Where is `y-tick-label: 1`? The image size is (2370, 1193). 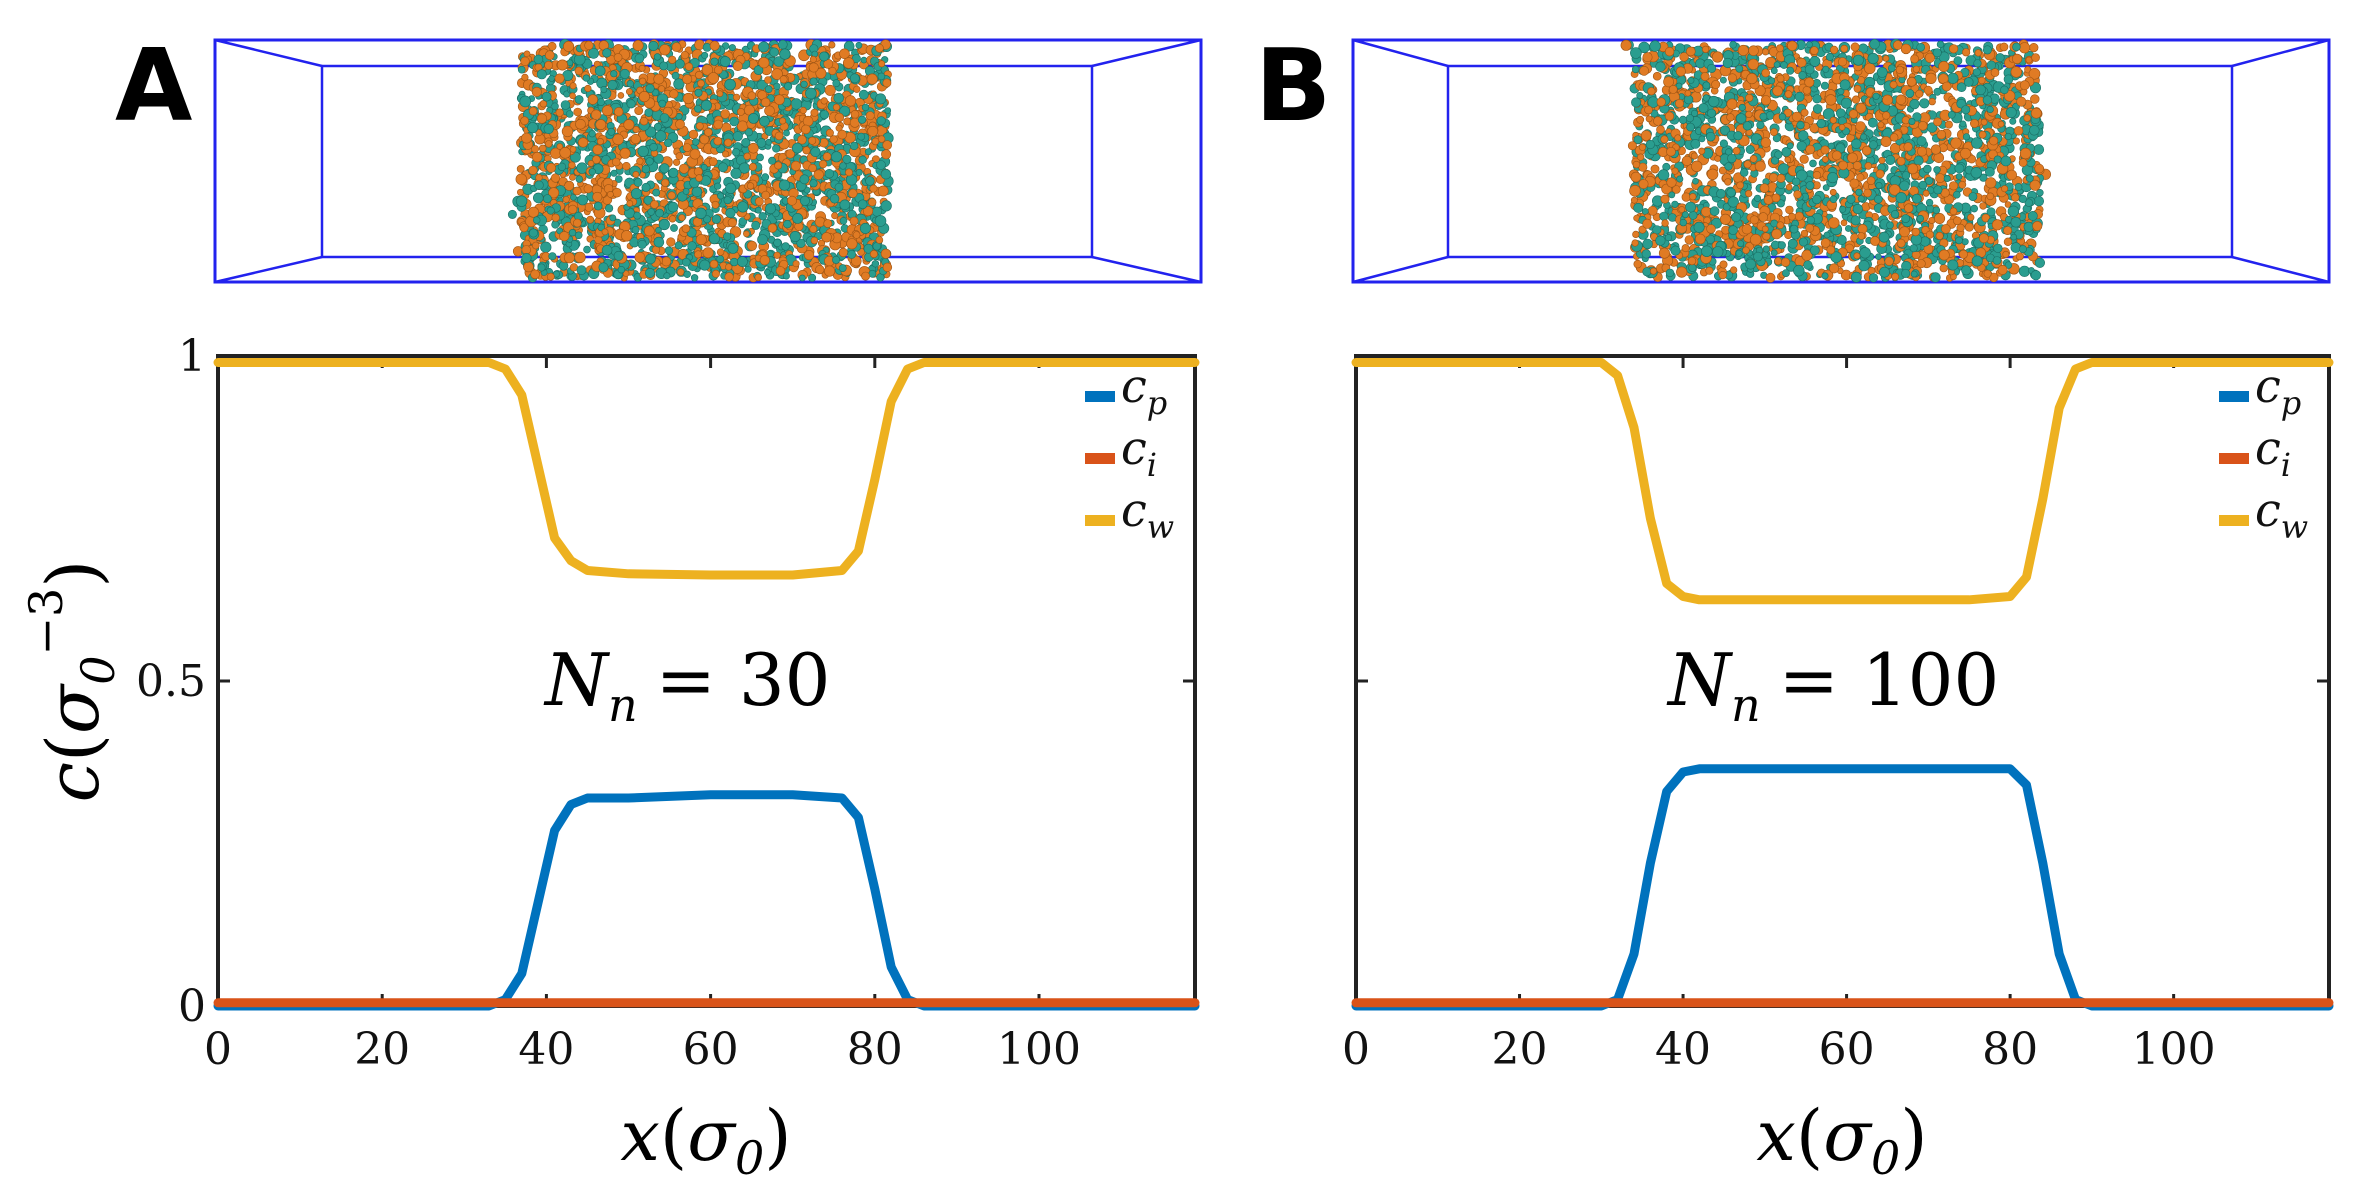 y-tick-label: 1 is located at coordinates (192, 356).